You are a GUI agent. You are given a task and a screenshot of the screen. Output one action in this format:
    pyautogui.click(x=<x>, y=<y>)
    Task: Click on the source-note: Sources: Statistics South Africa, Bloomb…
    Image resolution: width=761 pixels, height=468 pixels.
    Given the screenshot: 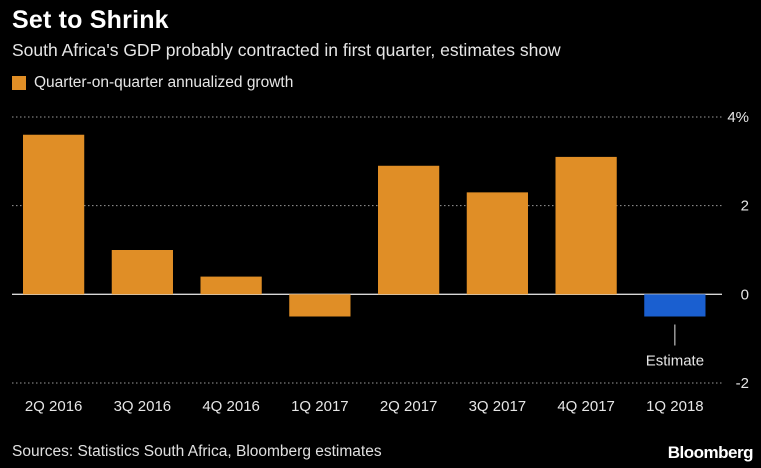 What is the action you would take?
    pyautogui.click(x=197, y=451)
    